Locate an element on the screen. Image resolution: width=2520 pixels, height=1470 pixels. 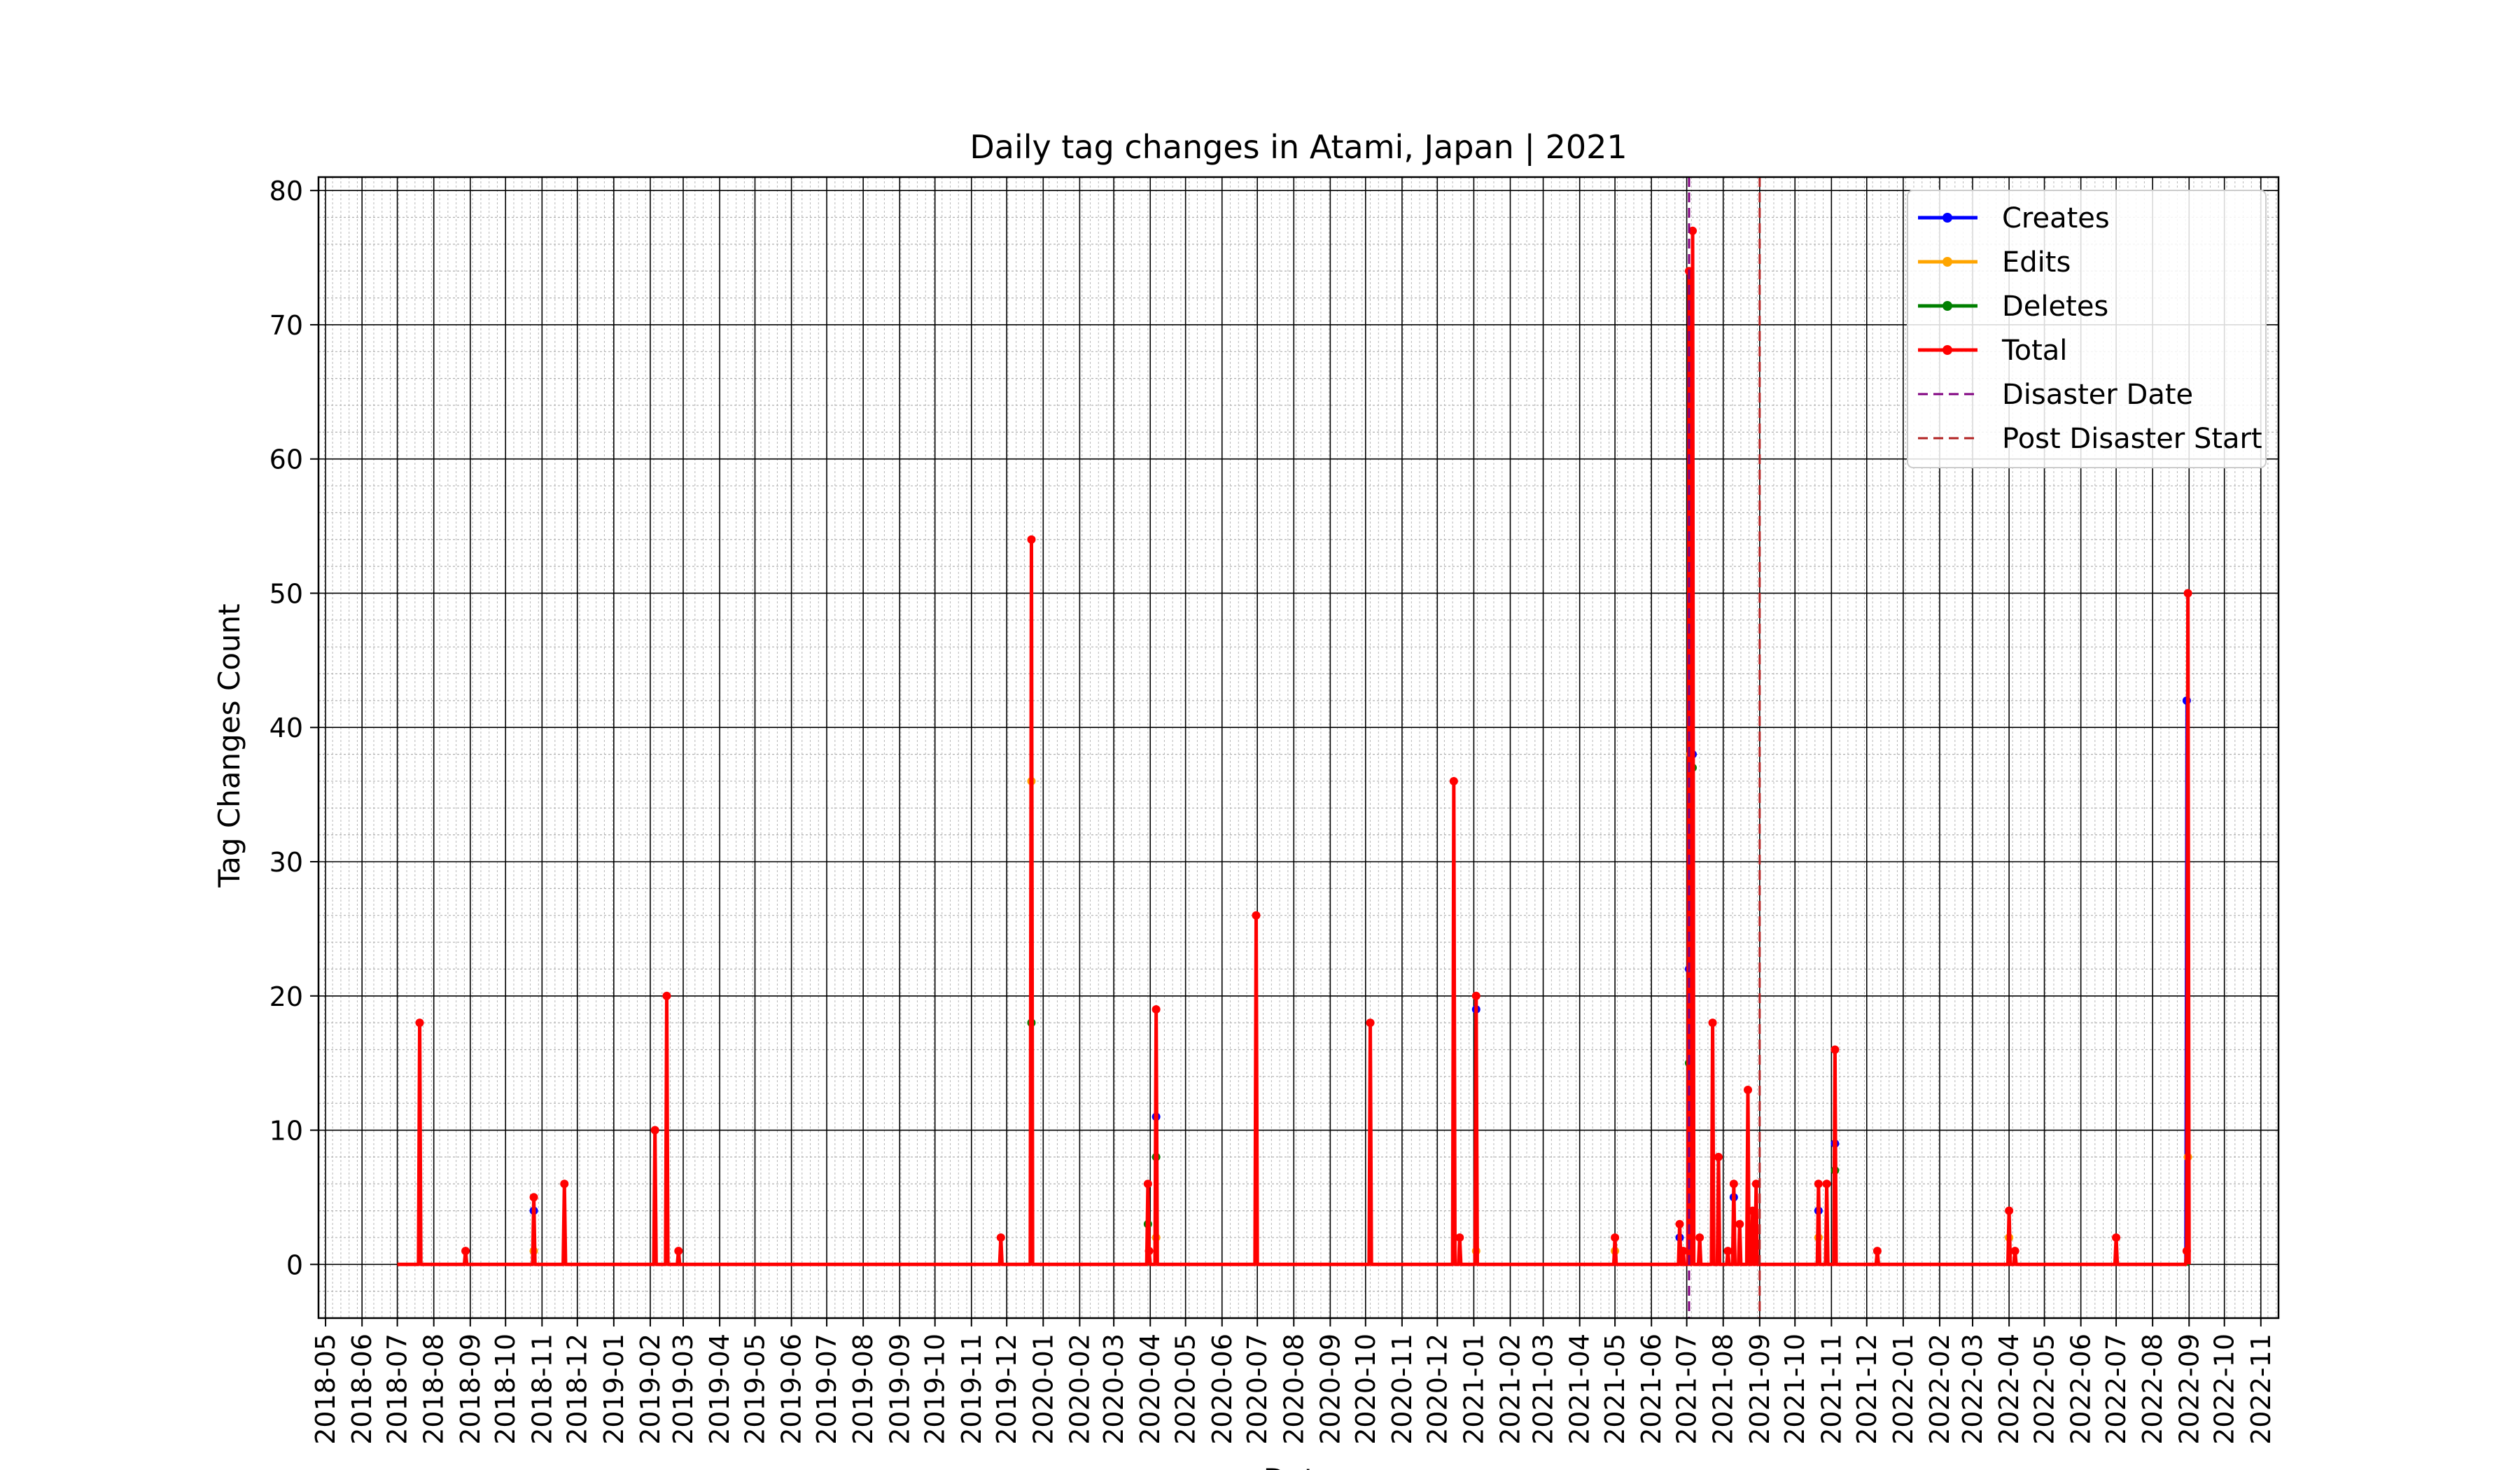
reference-lines is located at coordinates (1724, 747).